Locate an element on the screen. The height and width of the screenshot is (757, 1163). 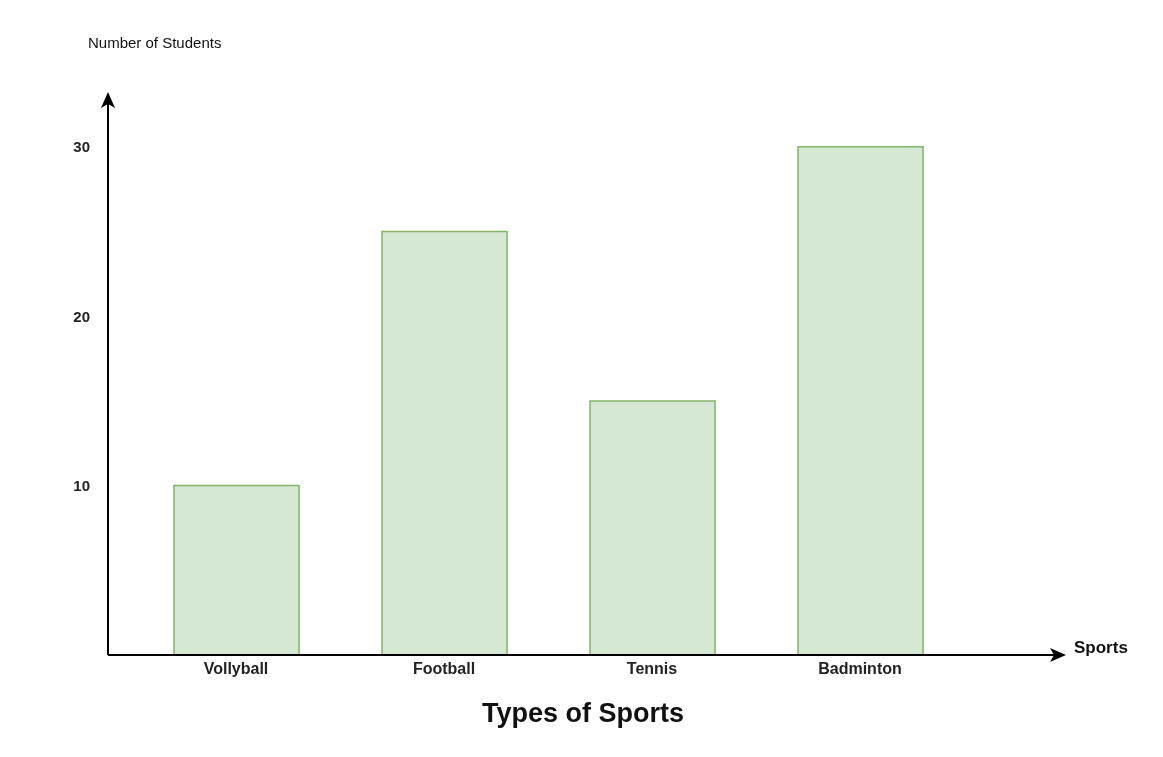
y-tick-label: 10 is located at coordinates (81, 485).